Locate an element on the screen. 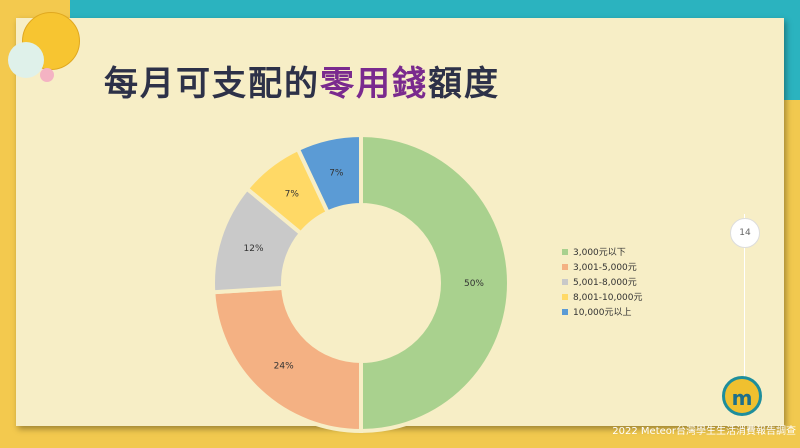 The width and height of the screenshot is (800, 448). timeline-line is located at coordinates (744, 314).